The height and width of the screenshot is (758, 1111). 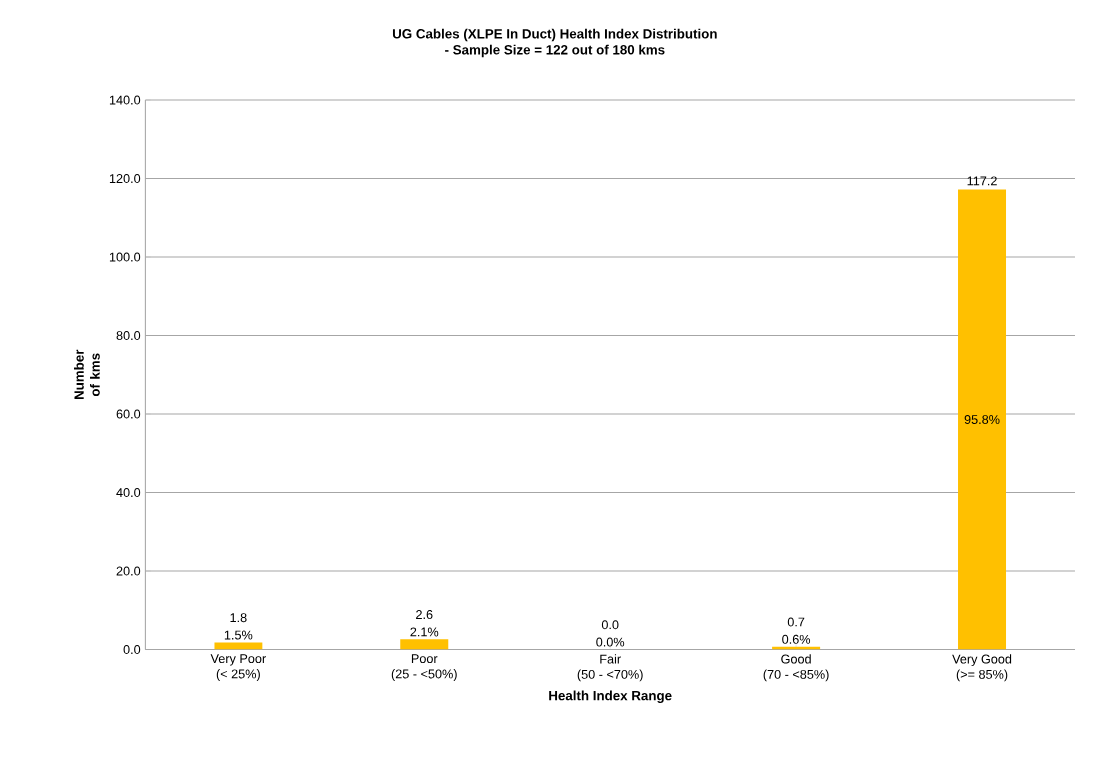 I want to click on chart-subtitle: - Sample Size = 122 out of 180 kms, so click(x=555, y=51).